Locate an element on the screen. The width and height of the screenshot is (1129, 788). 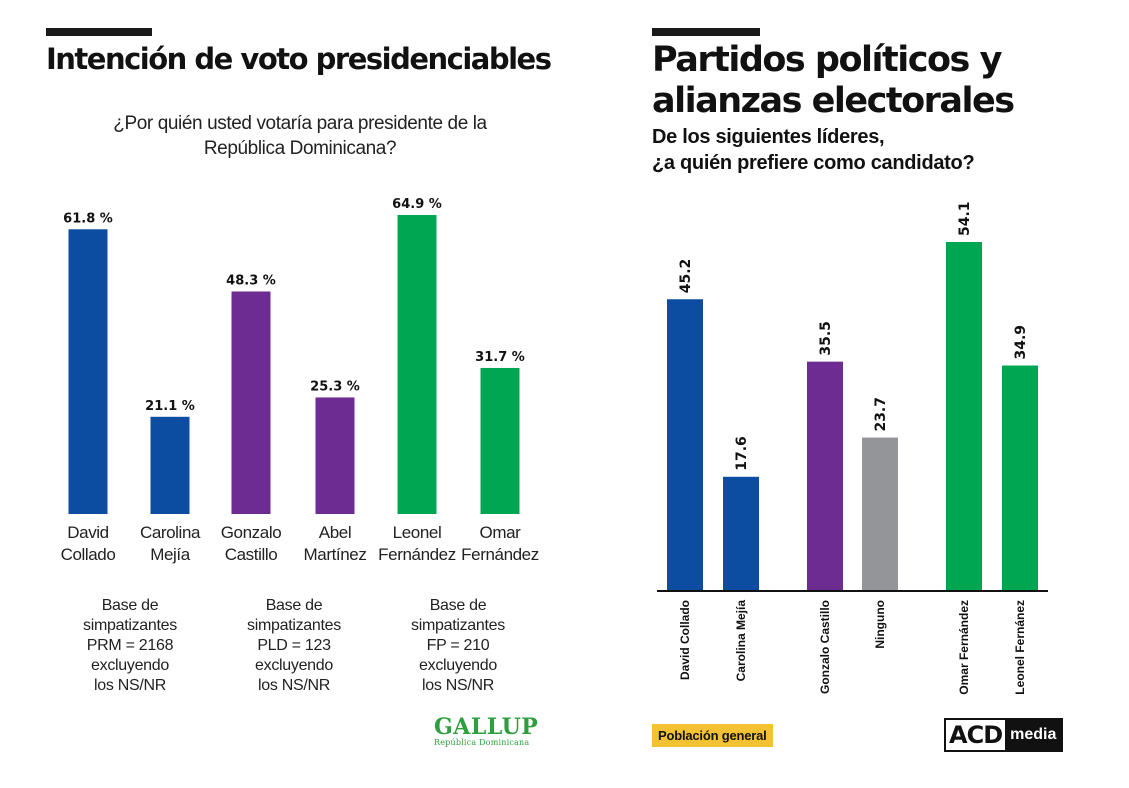
left-base-note-line: PRM = 2168 is located at coordinates (130, 645).